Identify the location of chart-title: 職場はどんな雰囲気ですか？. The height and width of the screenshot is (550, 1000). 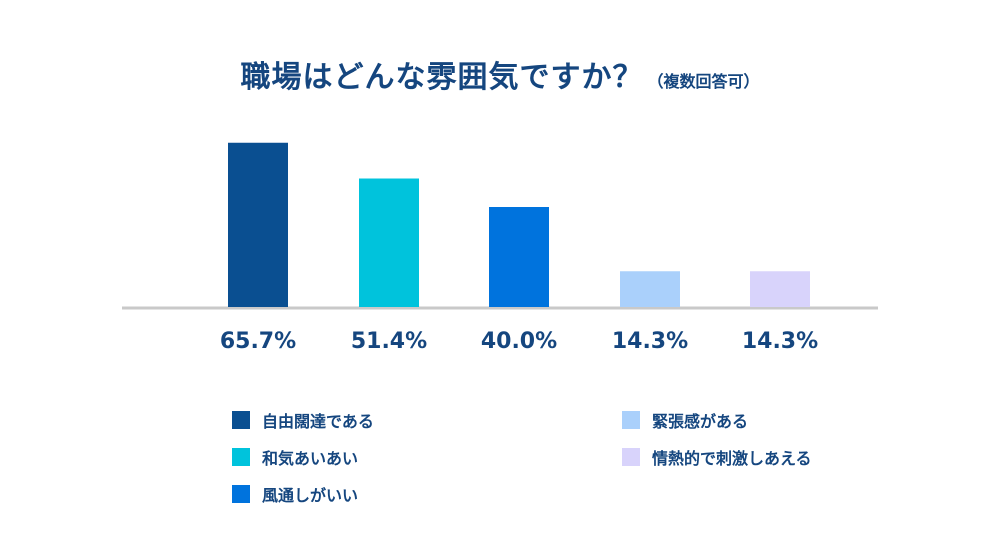
(442, 77).